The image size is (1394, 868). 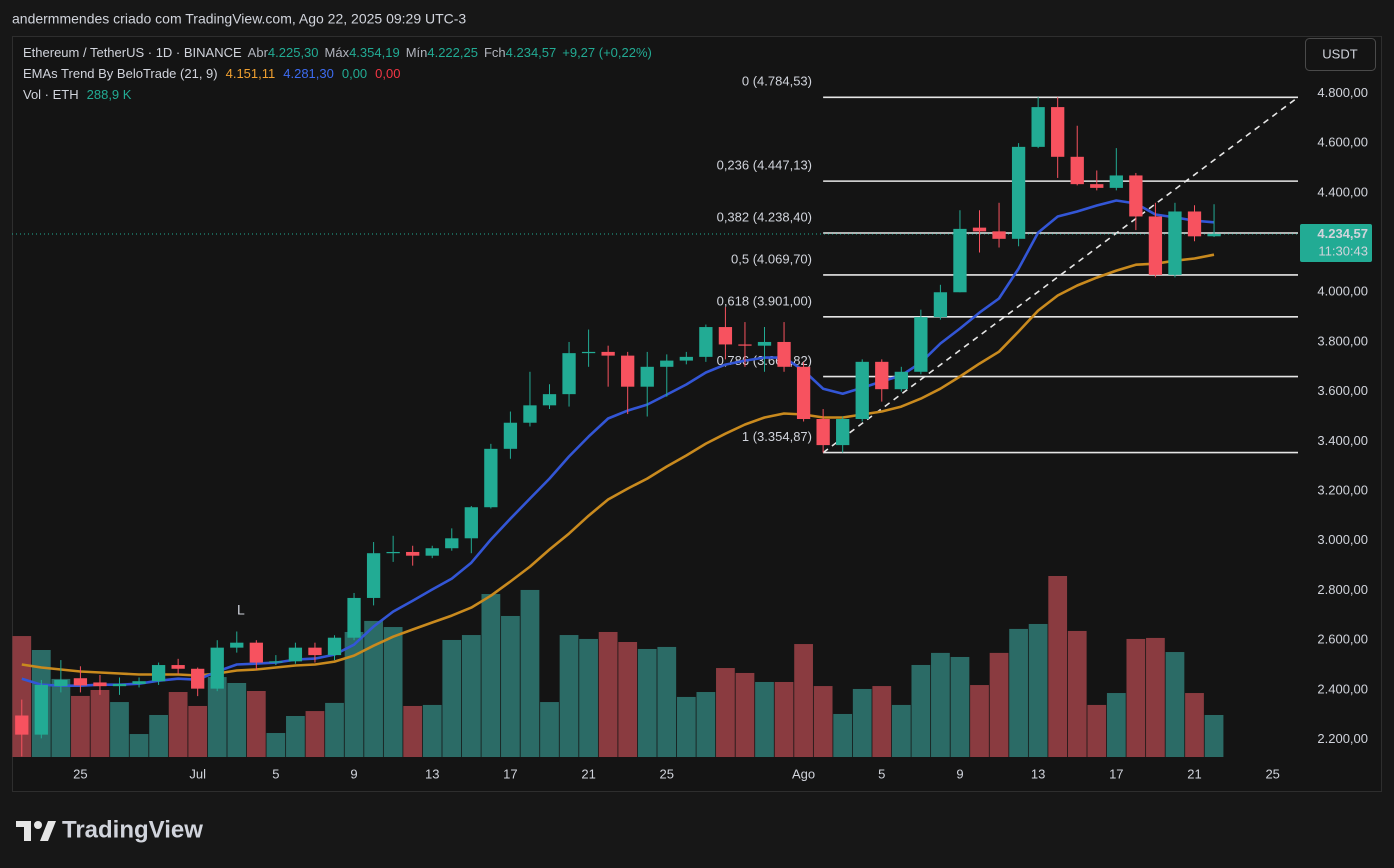 What do you see at coordinates (607, 52) in the screenshot?
I see `change: +9,27 (+0,22%)` at bounding box center [607, 52].